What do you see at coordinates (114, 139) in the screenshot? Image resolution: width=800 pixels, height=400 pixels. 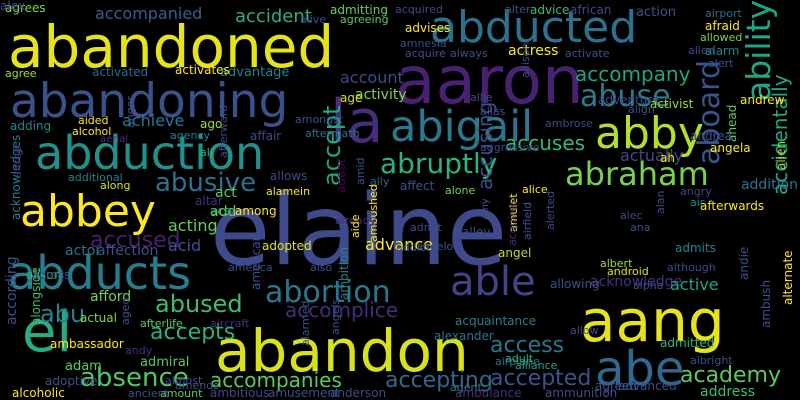 I see `cloud-word: aerial` at bounding box center [114, 139].